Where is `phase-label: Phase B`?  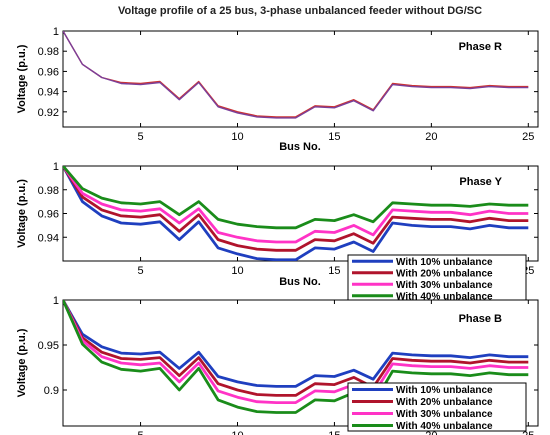
phase-label: Phase B is located at coordinates (480, 319).